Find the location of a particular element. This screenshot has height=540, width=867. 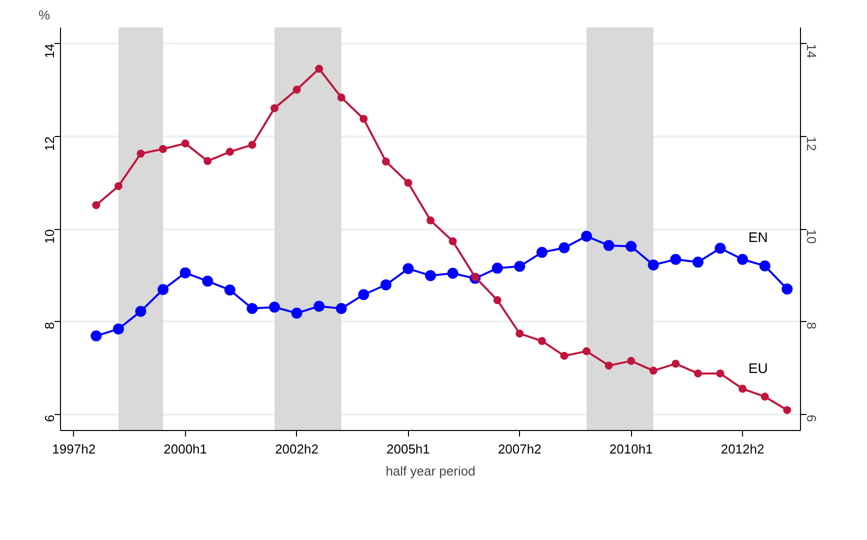

y-axis-title: % is located at coordinates (44, 15).